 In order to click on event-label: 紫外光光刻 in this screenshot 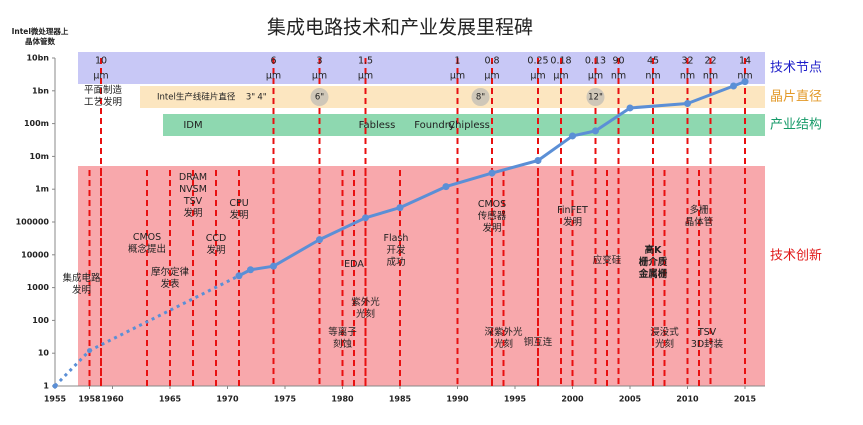, I will do `click(365, 308)`.